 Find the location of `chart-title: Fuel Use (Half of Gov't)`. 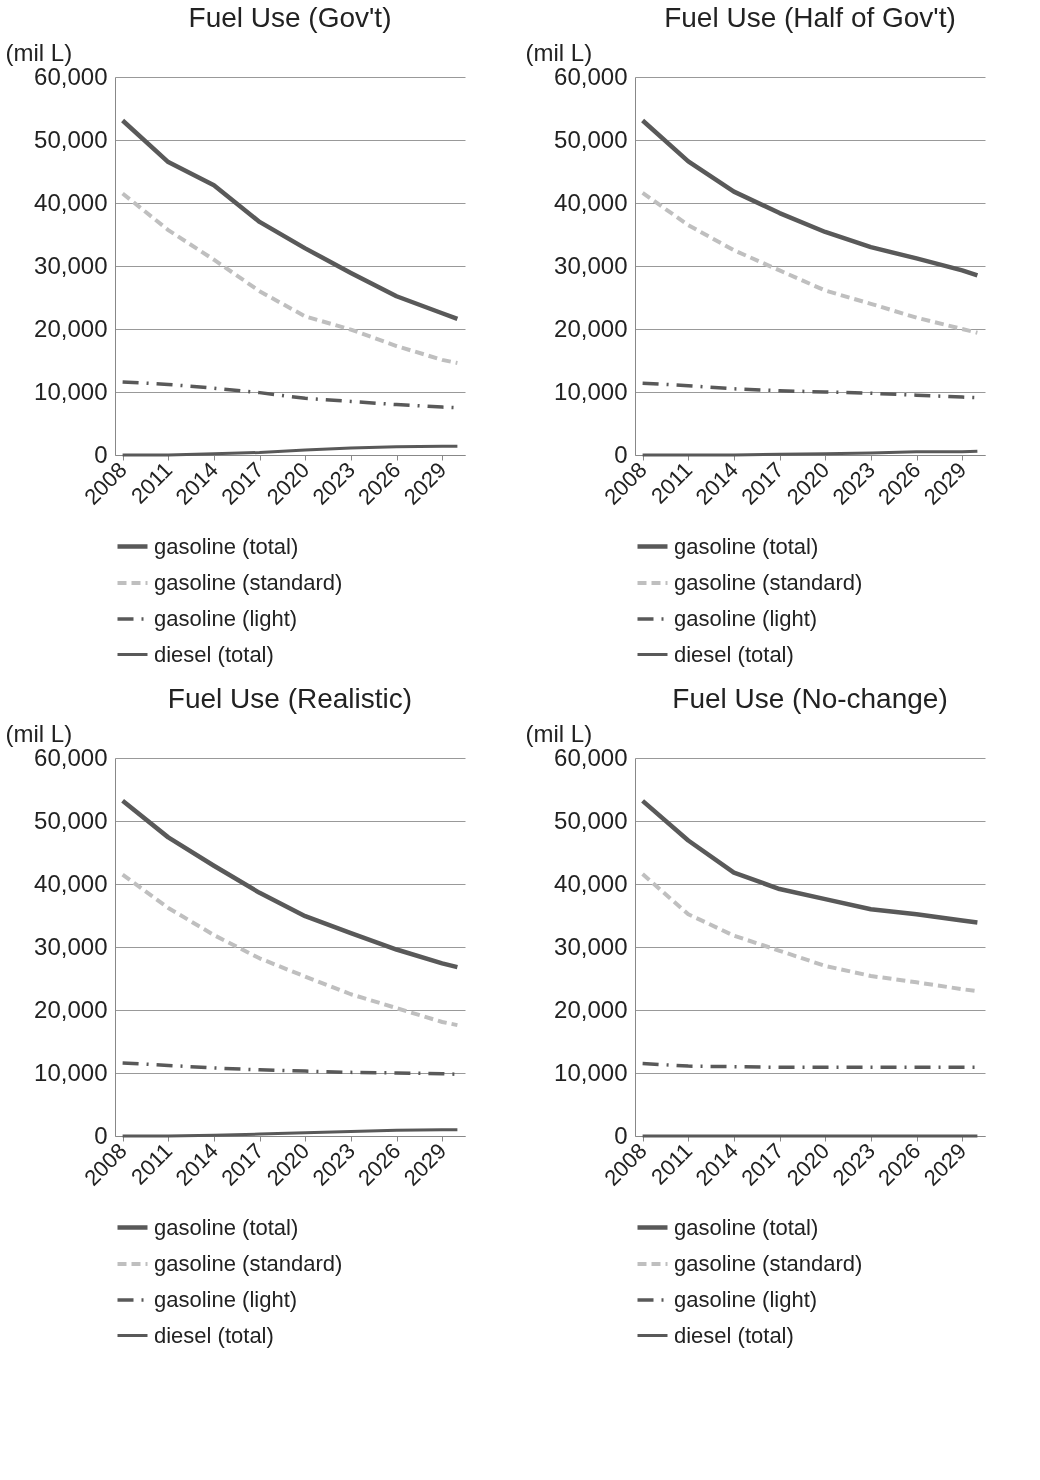

chart-title: Fuel Use (Half of Gov't) is located at coordinates (810, 17).